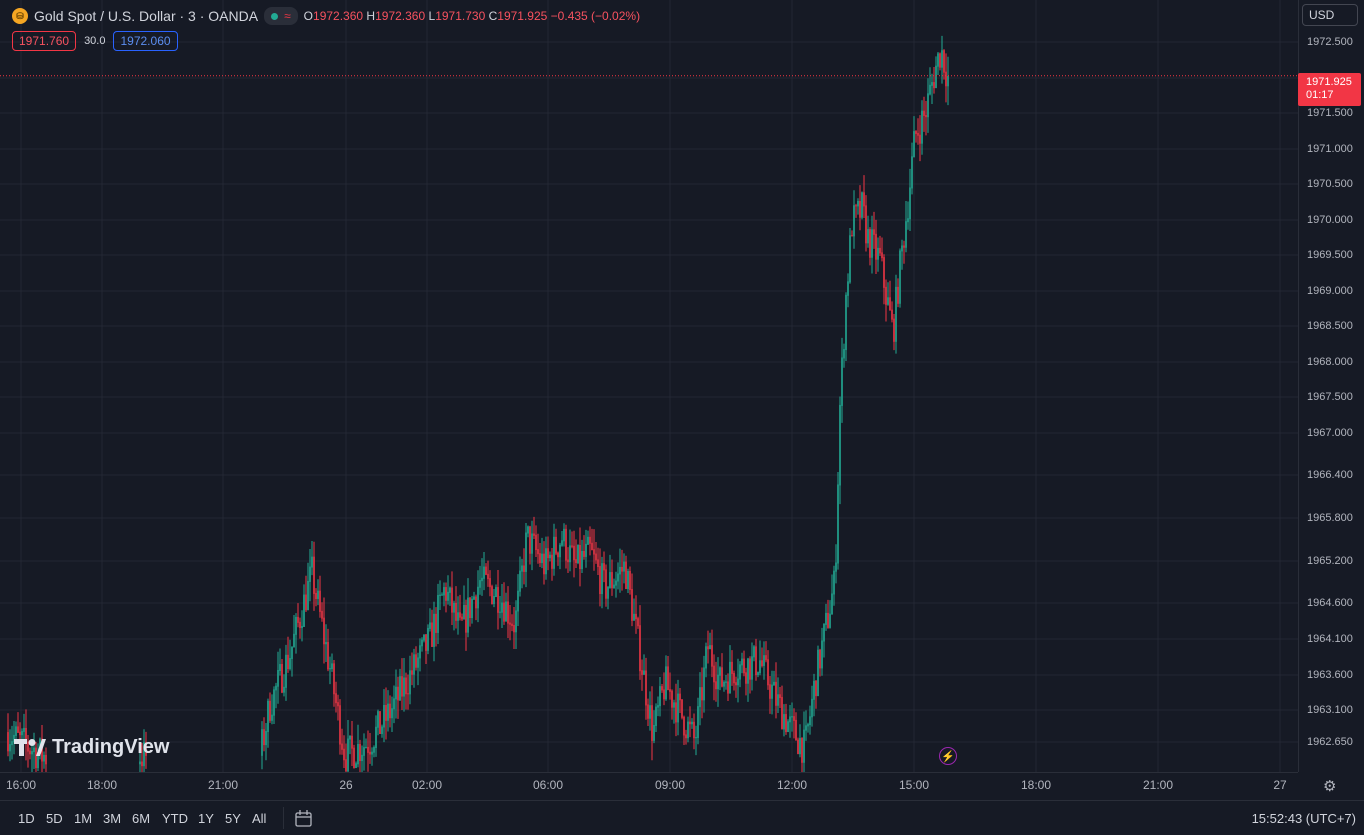 Image resolution: width=1364 pixels, height=835 pixels. What do you see at coordinates (1330, 15) in the screenshot?
I see `currency-selector: USD` at bounding box center [1330, 15].